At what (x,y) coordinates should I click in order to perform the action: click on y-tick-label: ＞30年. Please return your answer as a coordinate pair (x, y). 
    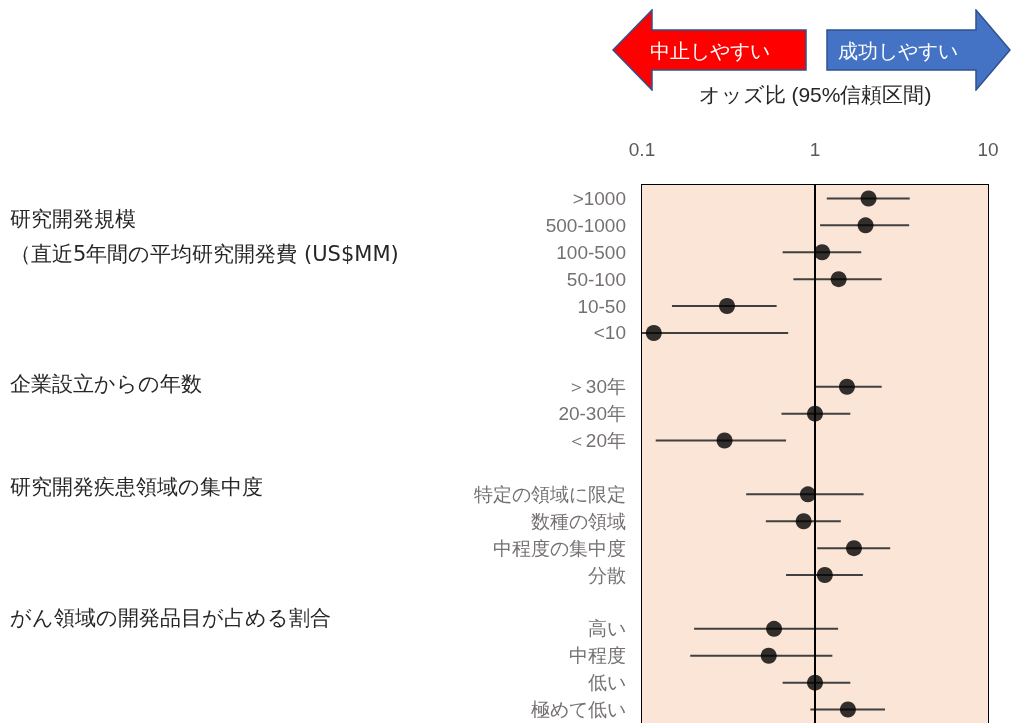
    Looking at the image, I should click on (596, 387).